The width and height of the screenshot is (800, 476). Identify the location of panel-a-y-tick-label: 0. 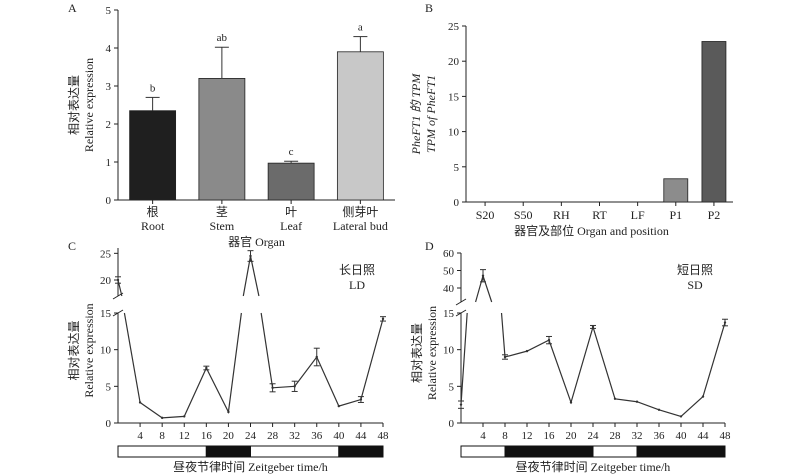
(109, 201).